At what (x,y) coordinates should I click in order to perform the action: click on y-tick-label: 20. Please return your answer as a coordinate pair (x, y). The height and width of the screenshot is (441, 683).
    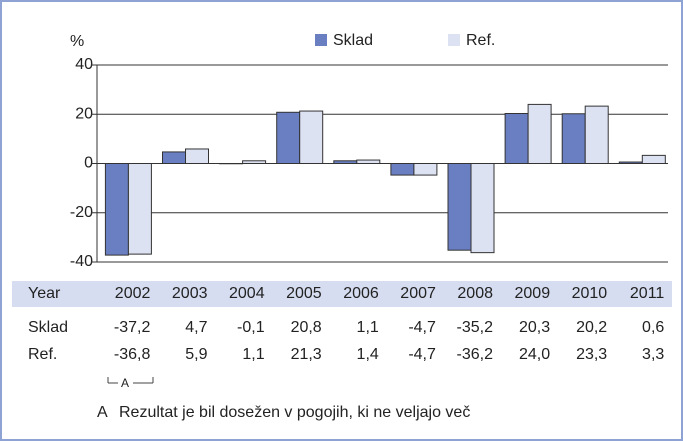
    Looking at the image, I should click on (84, 113).